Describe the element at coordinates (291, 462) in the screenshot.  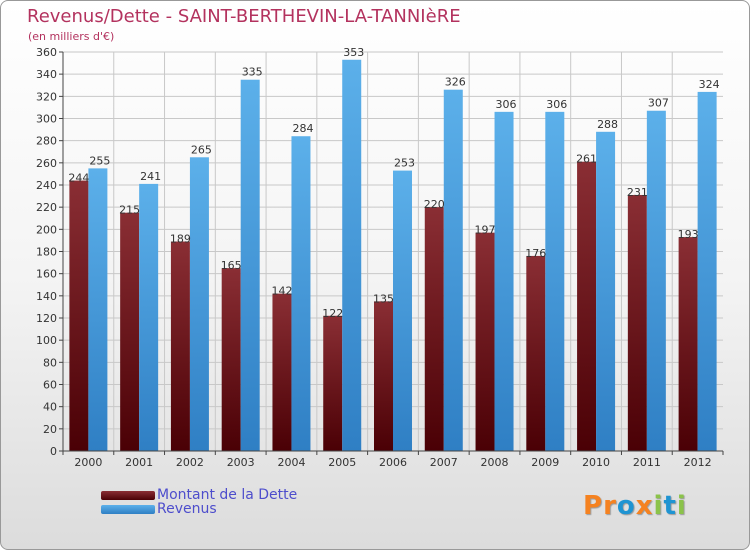
I see `x-tick-label: 2004` at that location.